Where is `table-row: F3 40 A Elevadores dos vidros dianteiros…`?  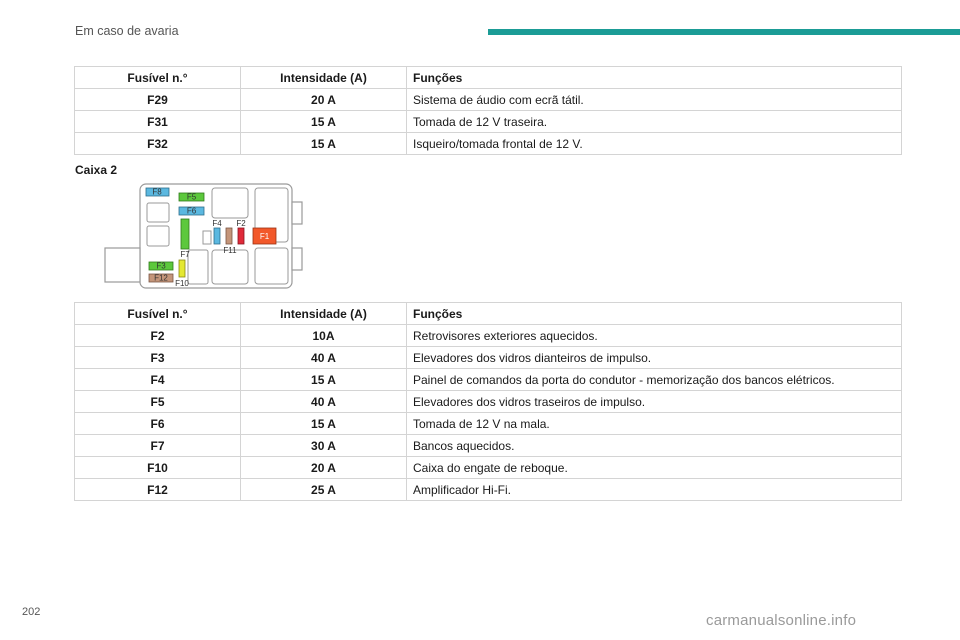
table-row: F3 40 A Elevadores dos vidros dianteiros… is located at coordinates (488, 357).